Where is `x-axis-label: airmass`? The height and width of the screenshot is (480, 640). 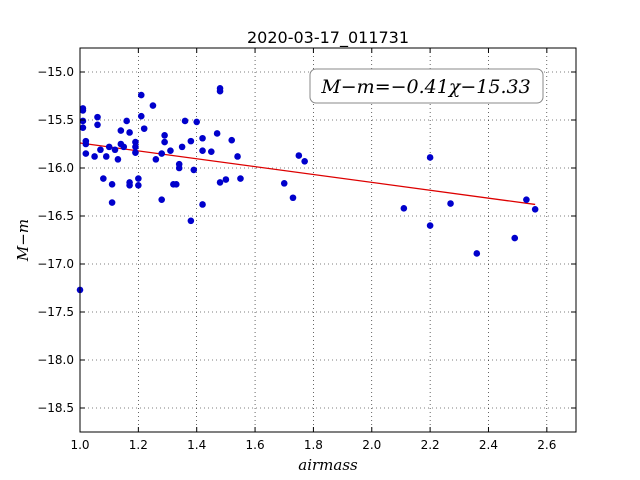
x-axis-label: airmass is located at coordinates (328, 465).